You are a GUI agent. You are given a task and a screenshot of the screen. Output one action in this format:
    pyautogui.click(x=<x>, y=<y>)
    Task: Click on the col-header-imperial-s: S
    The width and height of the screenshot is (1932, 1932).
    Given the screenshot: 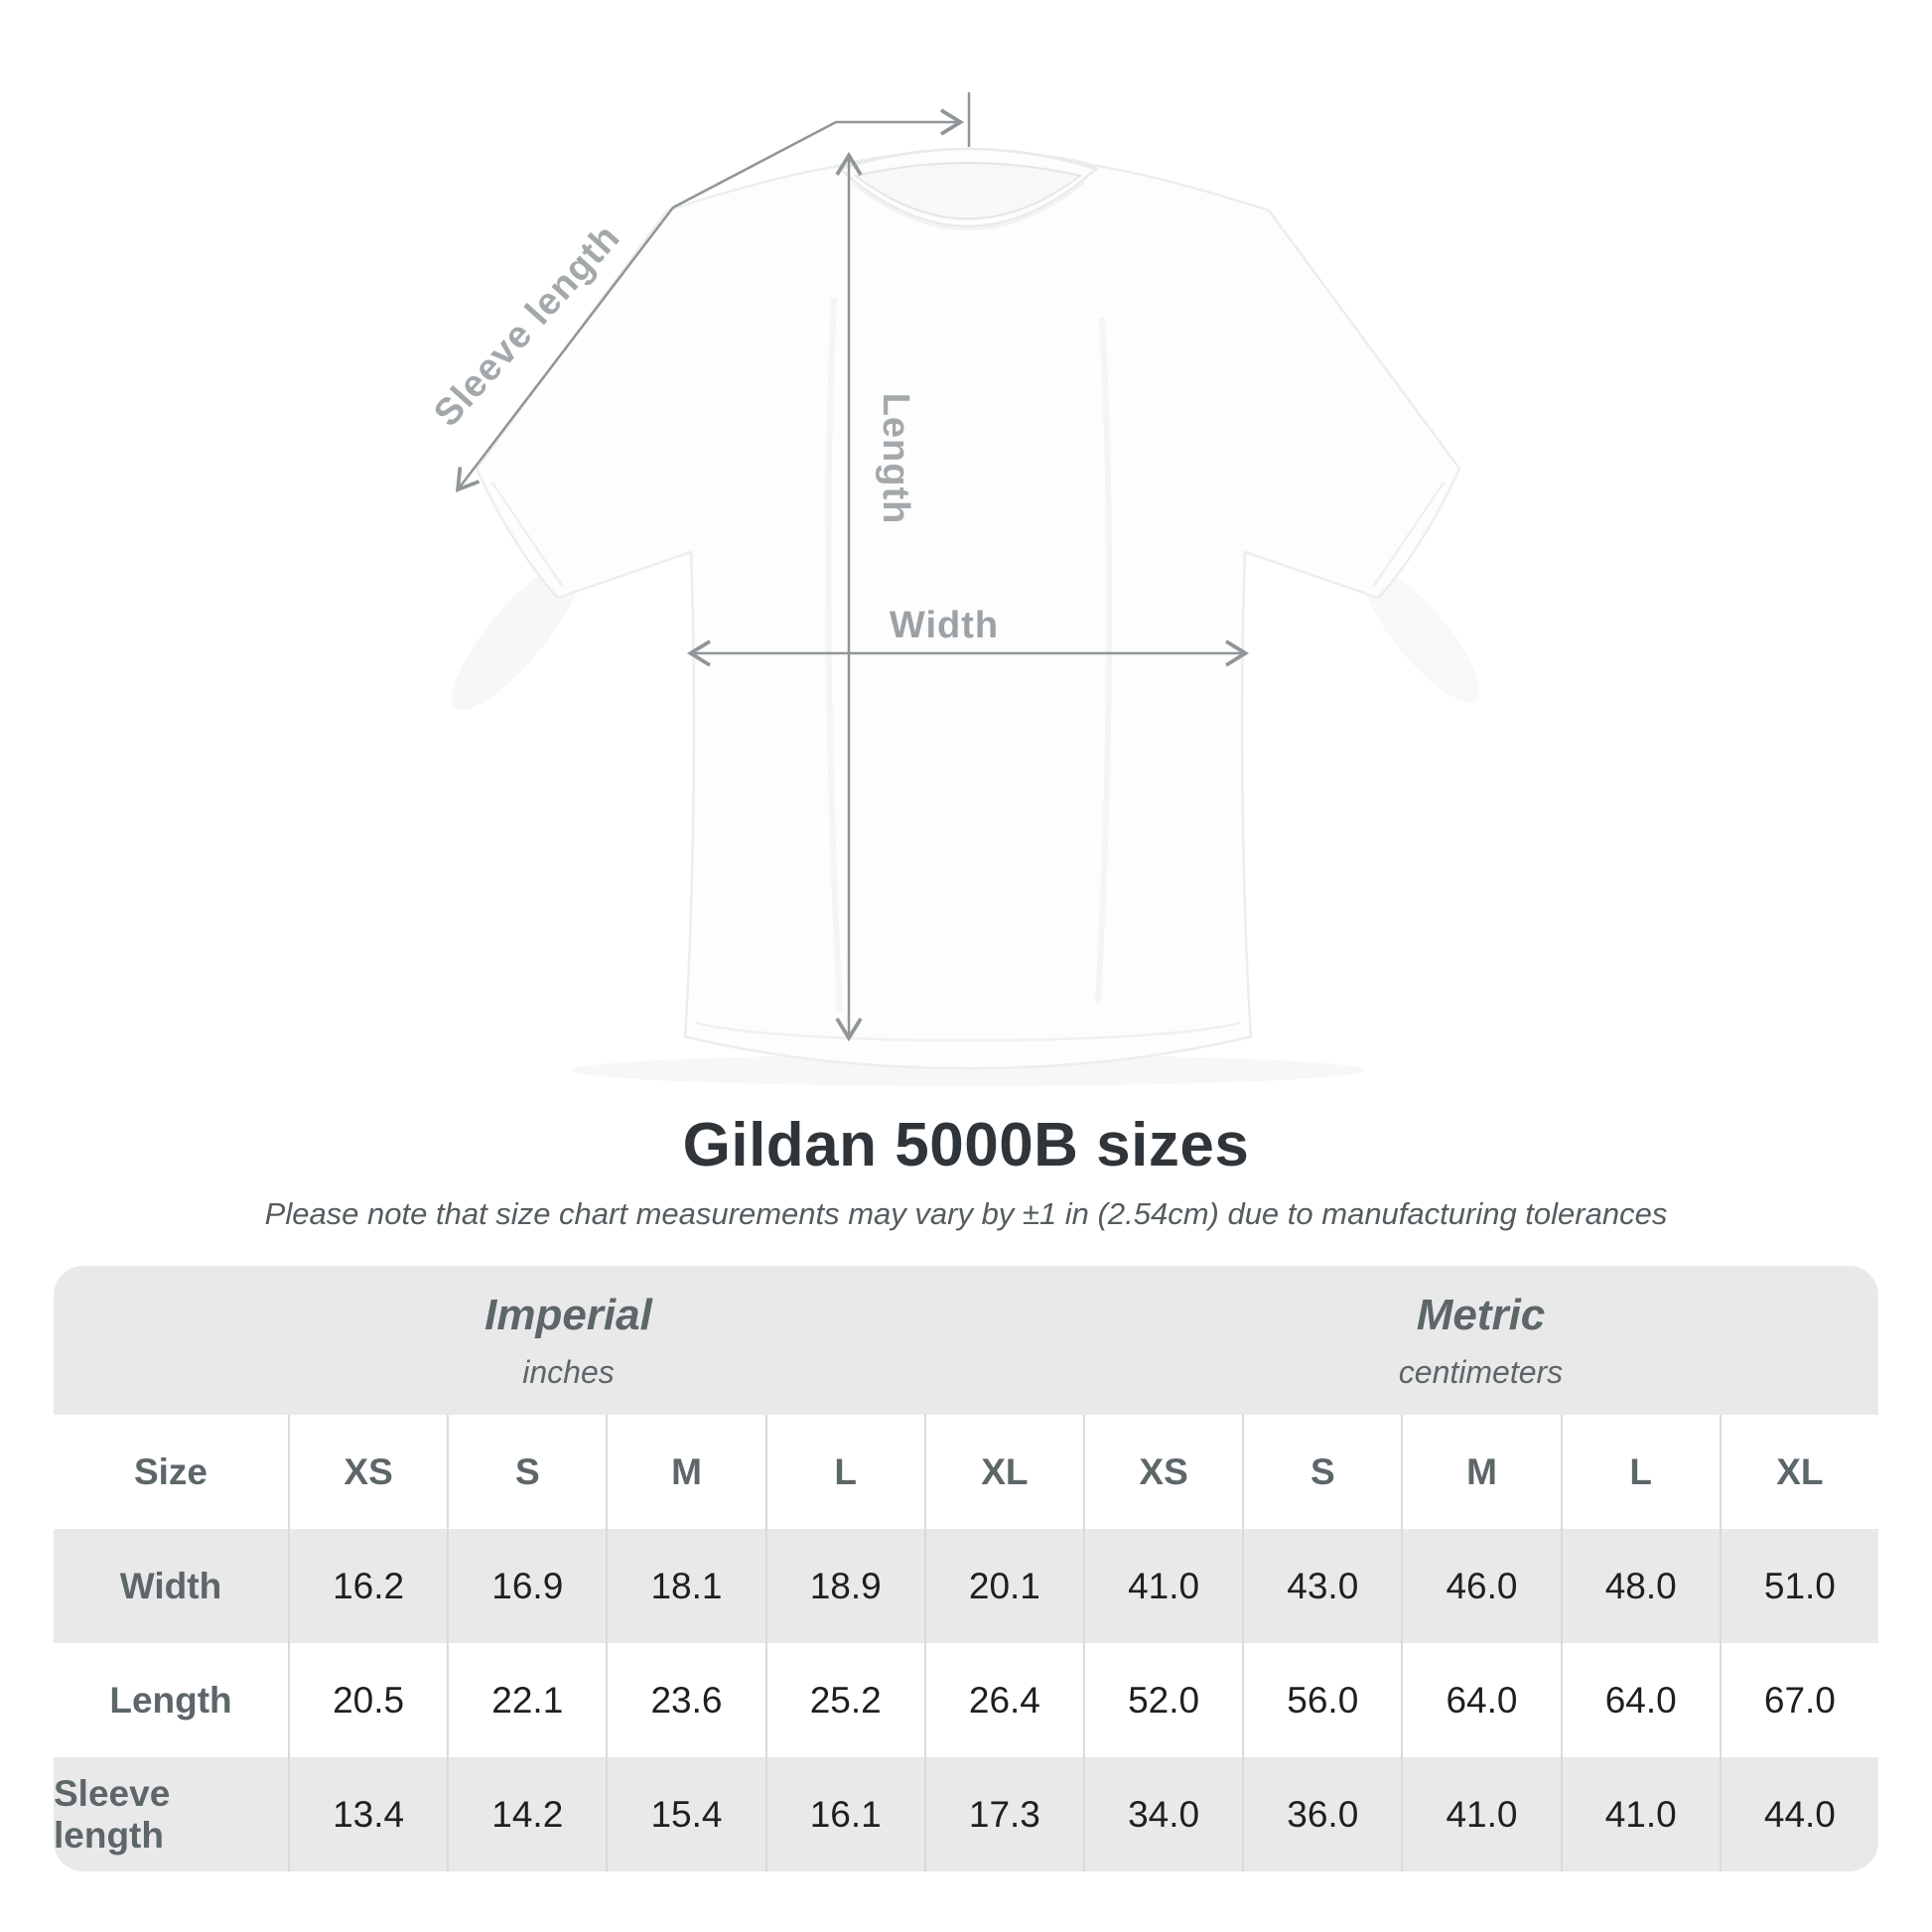 What is the action you would take?
    pyautogui.click(x=527, y=1472)
    